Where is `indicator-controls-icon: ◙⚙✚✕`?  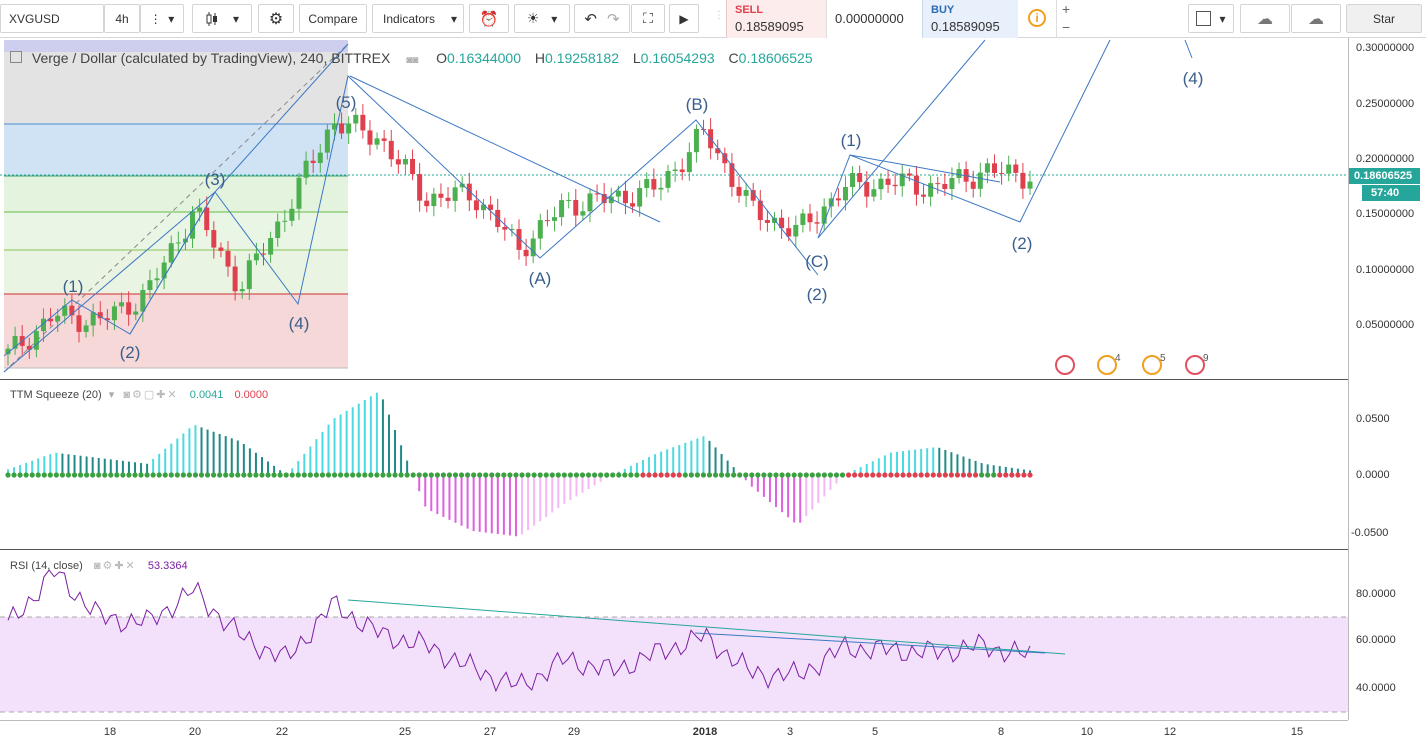 indicator-controls-icon: ◙⚙✚✕ is located at coordinates (115, 566).